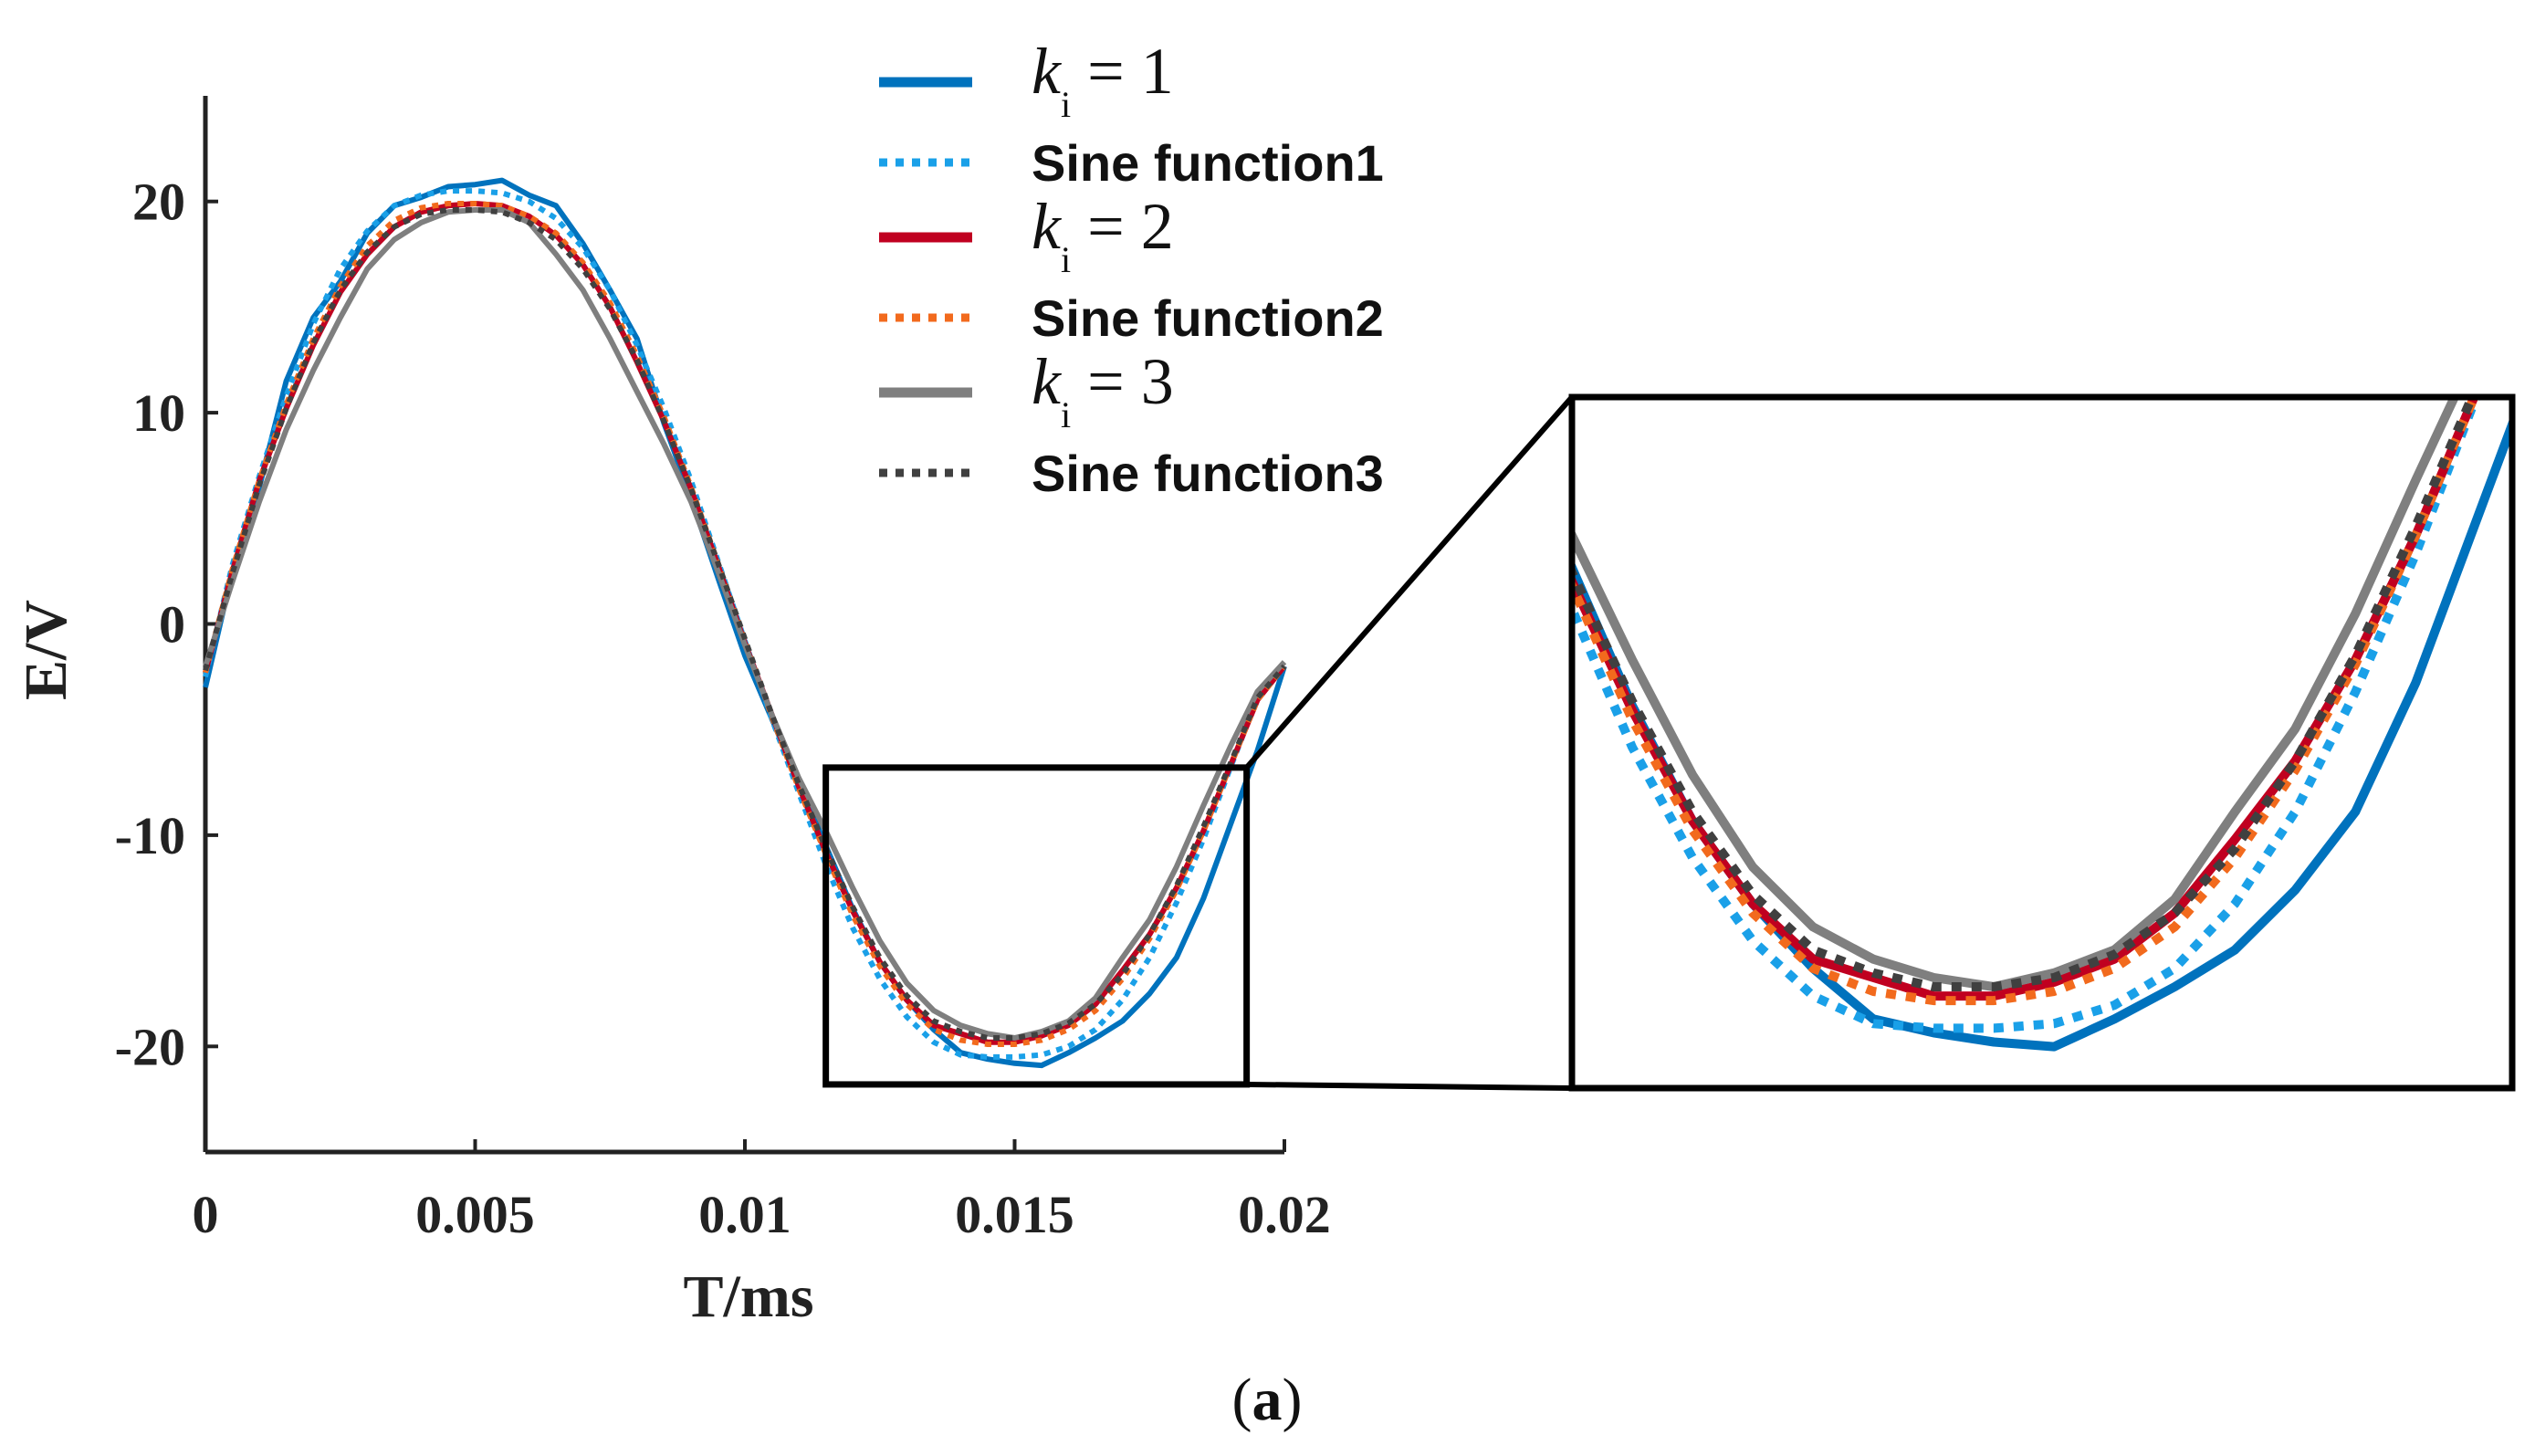 The image size is (2535, 1456). Describe the element at coordinates (172, 625) in the screenshot. I see `y-tick-label: 0` at that location.